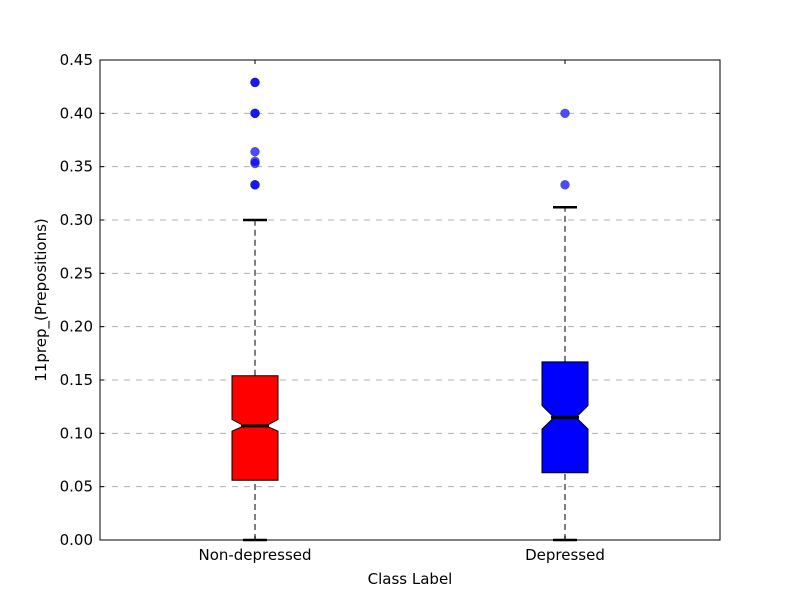 The width and height of the screenshot is (800, 600). Describe the element at coordinates (565, 555) in the screenshot. I see `x-tick-label: Depressed` at that location.